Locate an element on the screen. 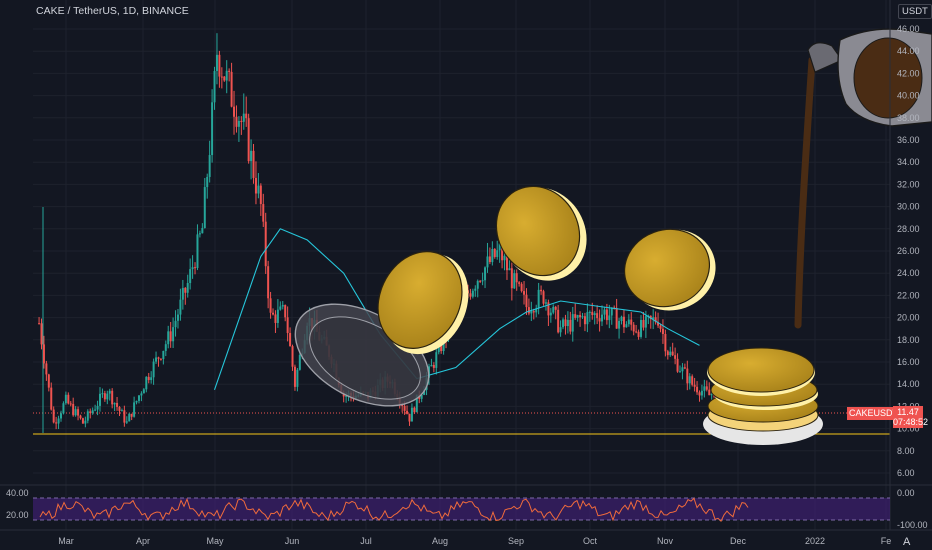 This screenshot has height=550, width=932. oscillator-axis: 40.00 20.00 0.00 -100.00 is located at coordinates (467, 509).